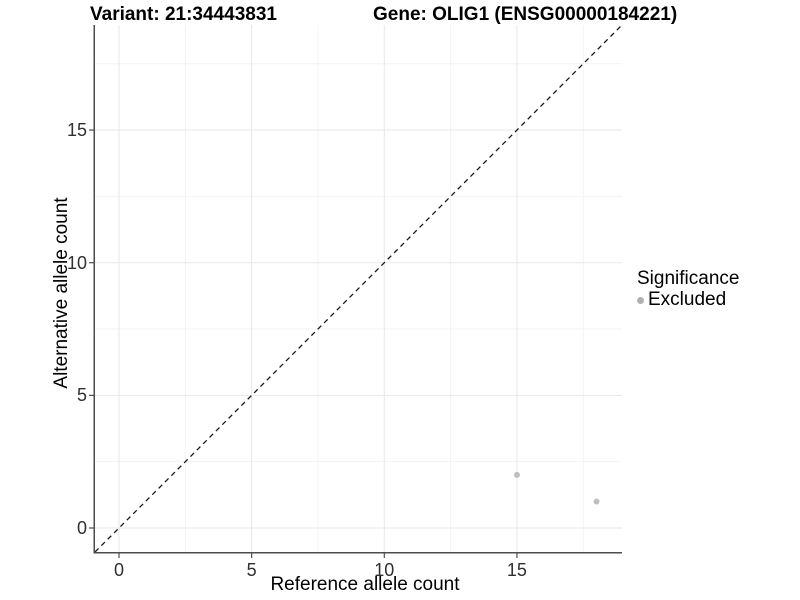 This screenshot has height=600, width=800. What do you see at coordinates (384, 570) in the screenshot?
I see `x-tick-label: 10` at bounding box center [384, 570].